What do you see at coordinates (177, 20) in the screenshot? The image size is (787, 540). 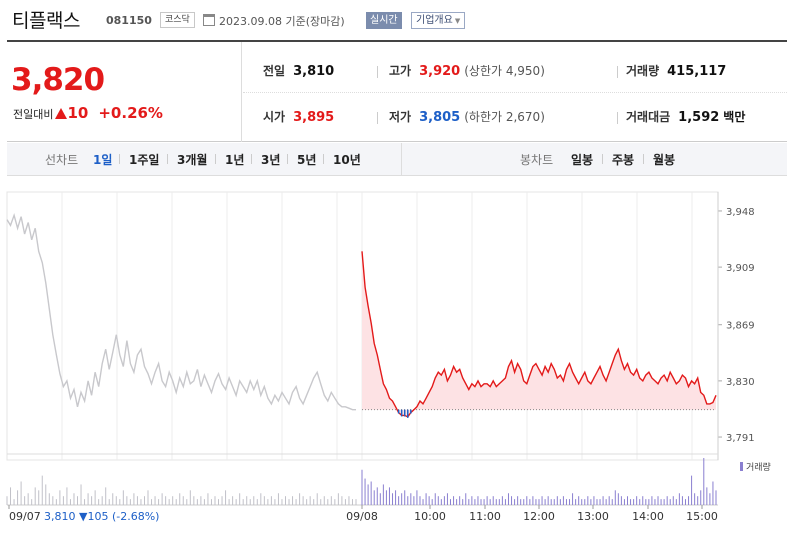 I see `market-badge: 코스닥` at bounding box center [177, 20].